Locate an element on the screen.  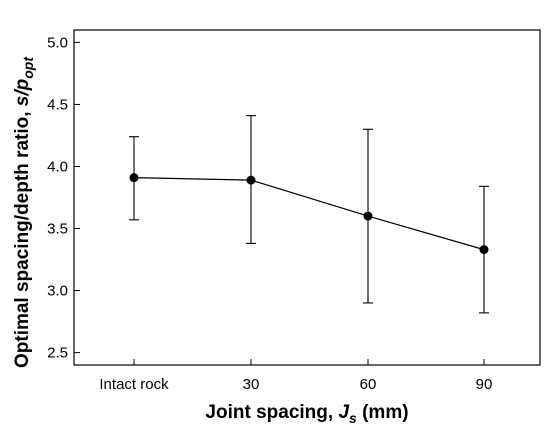
x-tick-label: 30 is located at coordinates (251, 384).